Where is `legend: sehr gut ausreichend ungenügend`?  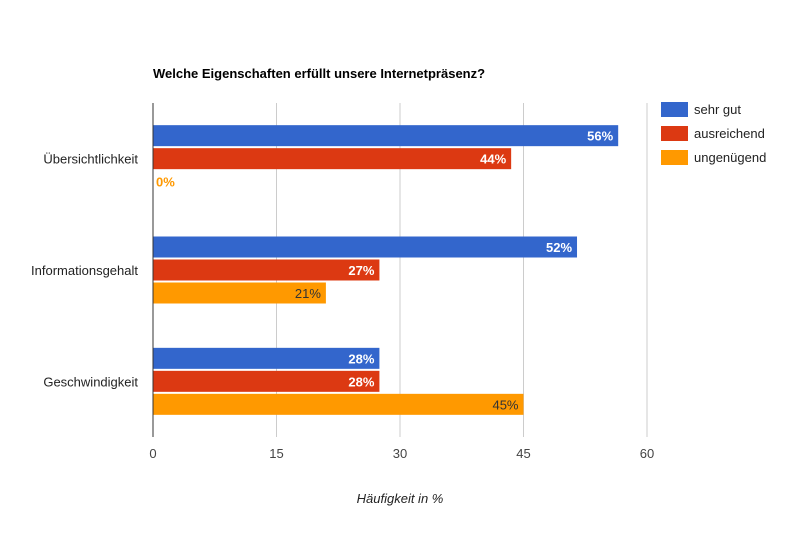 legend: sehr gut ausreichend ungenügend is located at coordinates (713, 133).